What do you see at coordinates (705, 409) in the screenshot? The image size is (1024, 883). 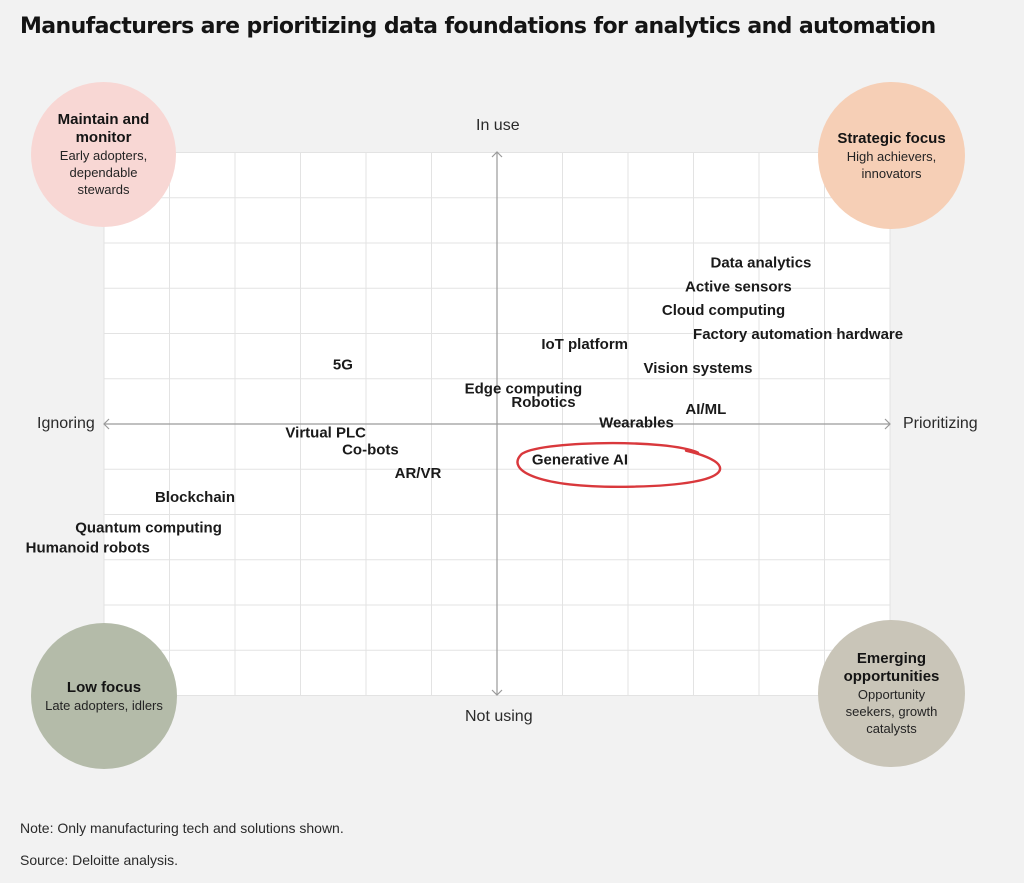 I see `tech-label: AI/ML` at bounding box center [705, 409].